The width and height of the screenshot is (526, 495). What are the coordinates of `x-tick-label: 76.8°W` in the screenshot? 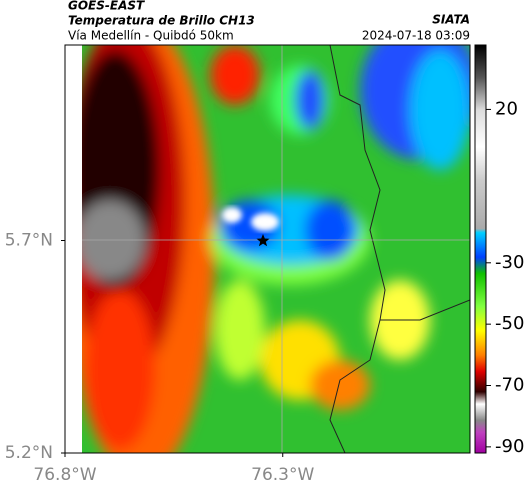 It's located at (64, 475).